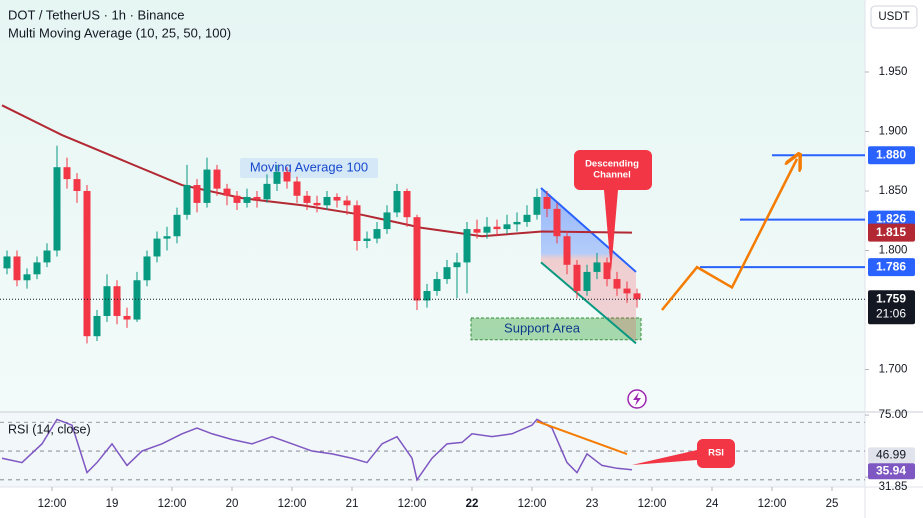 Image resolution: width=923 pixels, height=518 pixels. I want to click on lightning-icon, so click(637, 399).